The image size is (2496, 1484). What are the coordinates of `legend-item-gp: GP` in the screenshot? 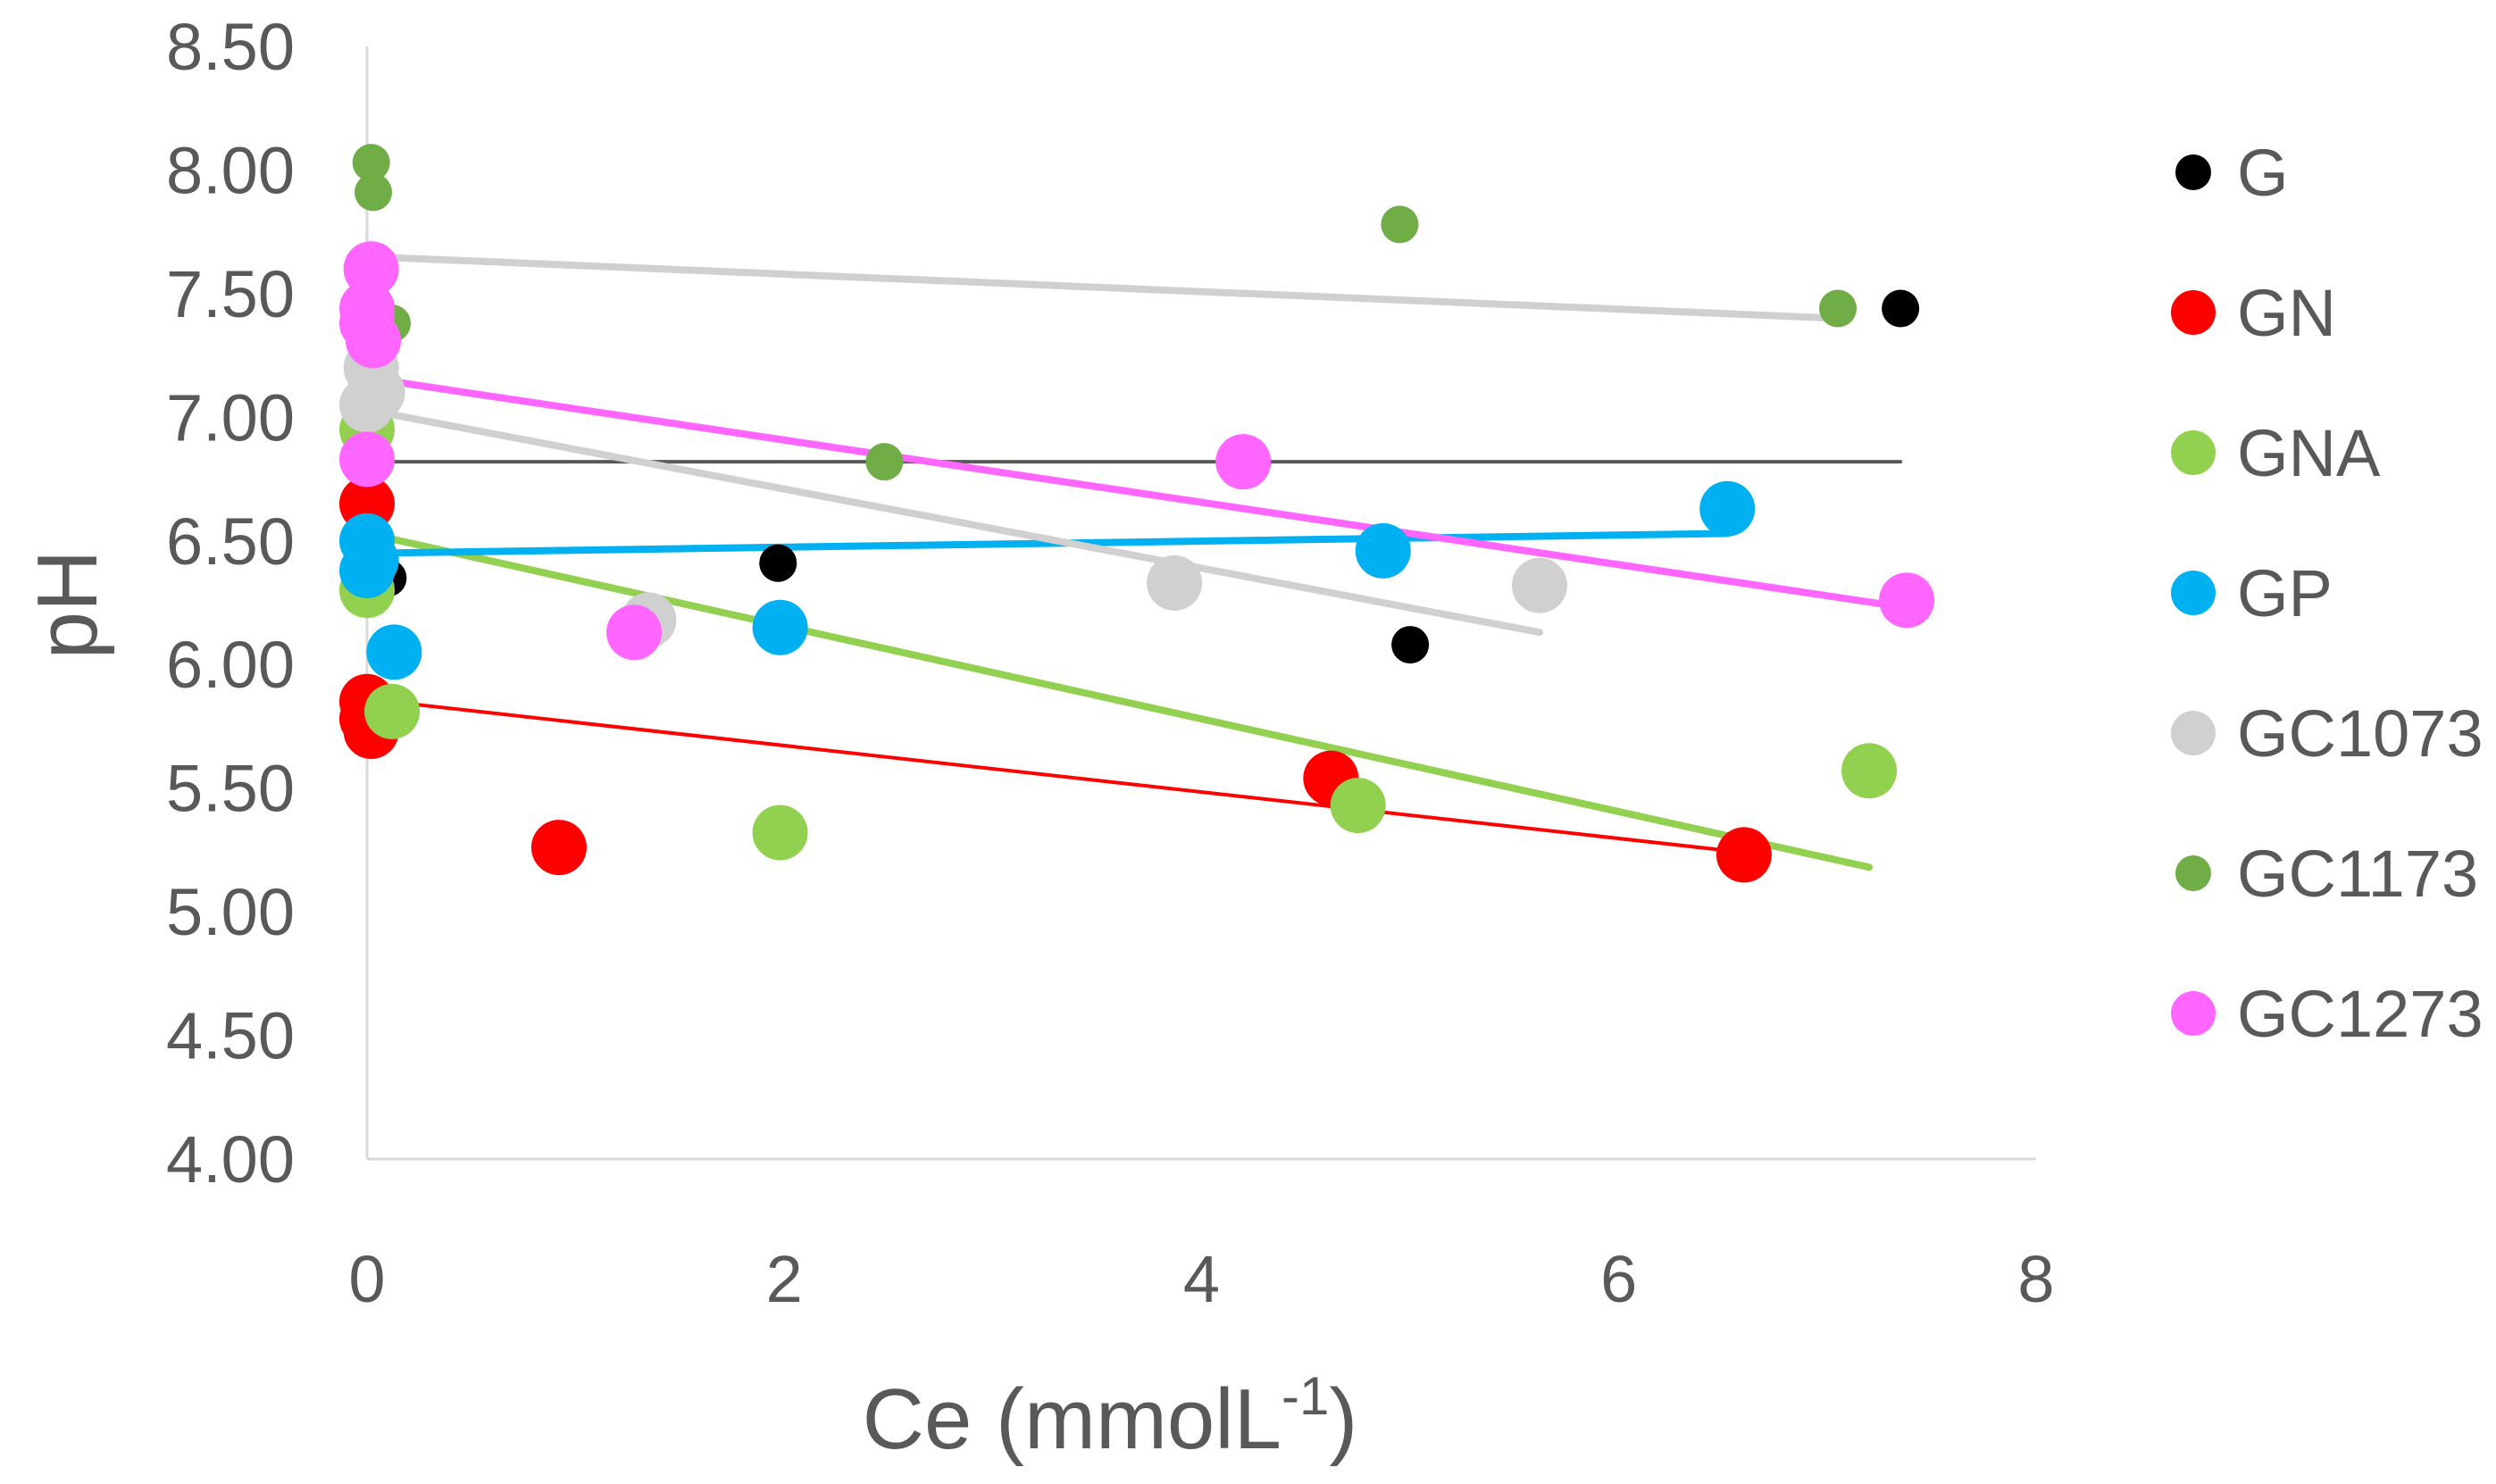 It's located at (2252, 593).